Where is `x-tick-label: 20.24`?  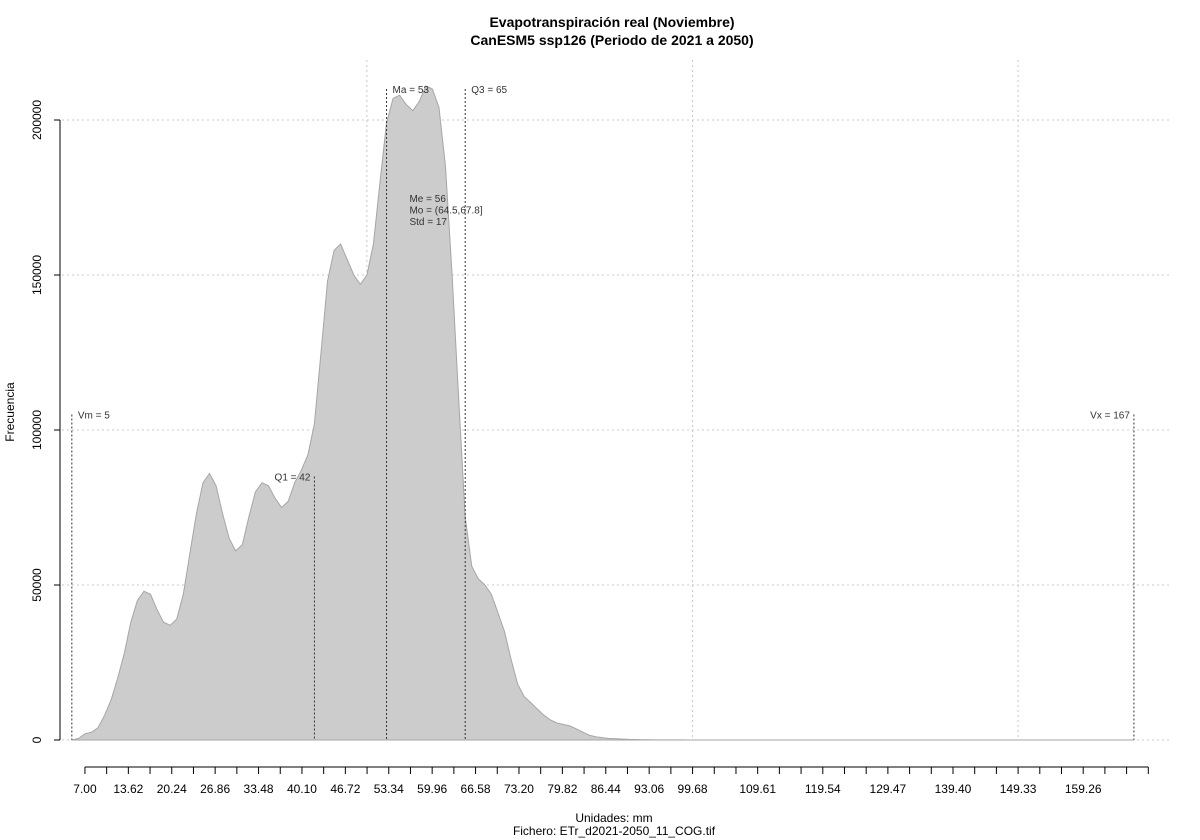
x-tick-label: 20.24 is located at coordinates (172, 789).